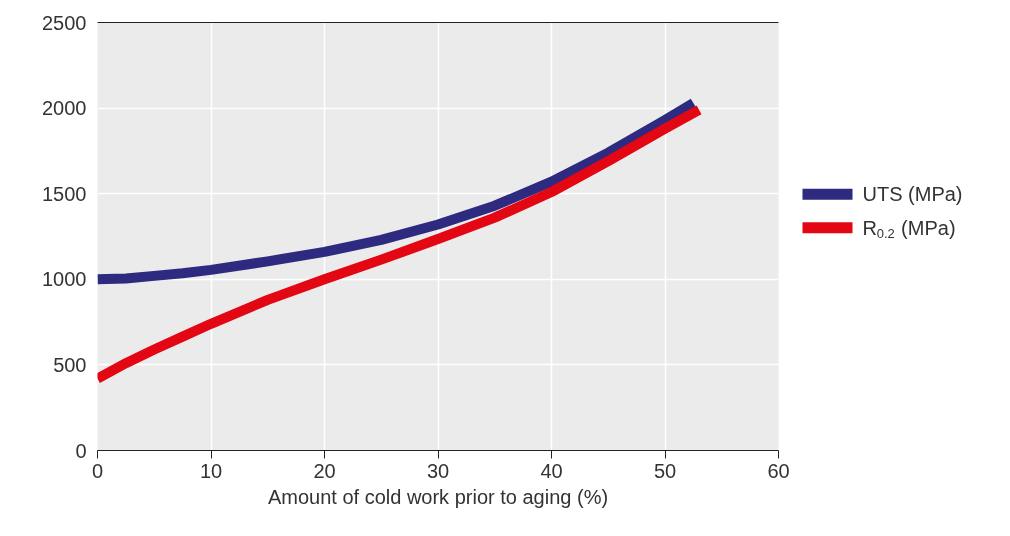 This screenshot has width=1010, height=536. I want to click on x-tick-label: 40, so click(551, 470).